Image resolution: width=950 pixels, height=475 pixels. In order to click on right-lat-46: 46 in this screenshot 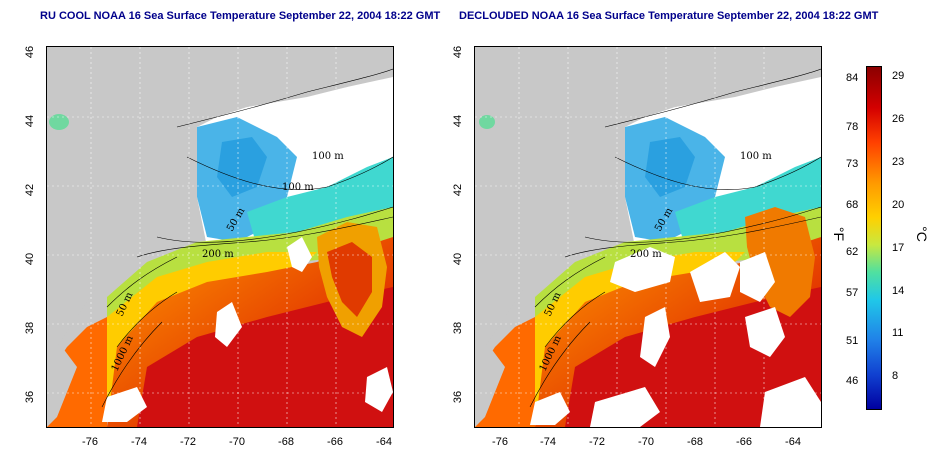, I will do `click(458, 52)`.